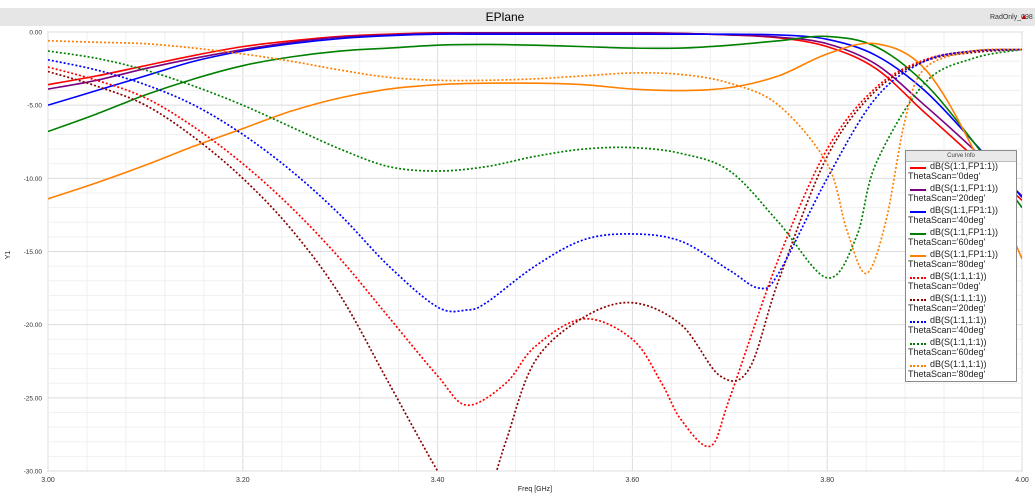 The width and height of the screenshot is (1035, 501). What do you see at coordinates (961, 156) in the screenshot?
I see `legend-title: Curve Info` at bounding box center [961, 156].